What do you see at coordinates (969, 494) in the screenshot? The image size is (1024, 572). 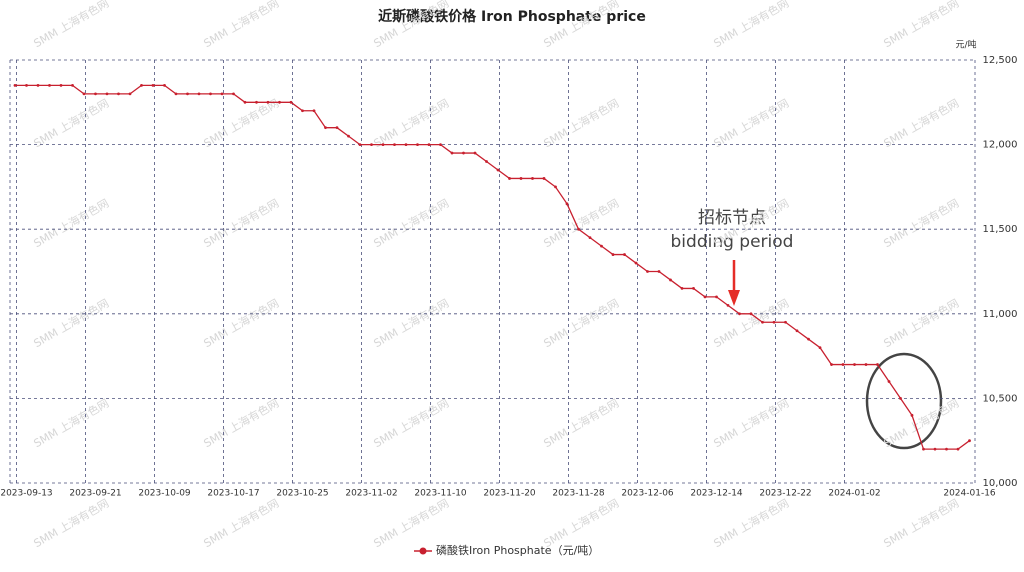 I see `x-tick-label: 2024-01-16` at bounding box center [969, 494].